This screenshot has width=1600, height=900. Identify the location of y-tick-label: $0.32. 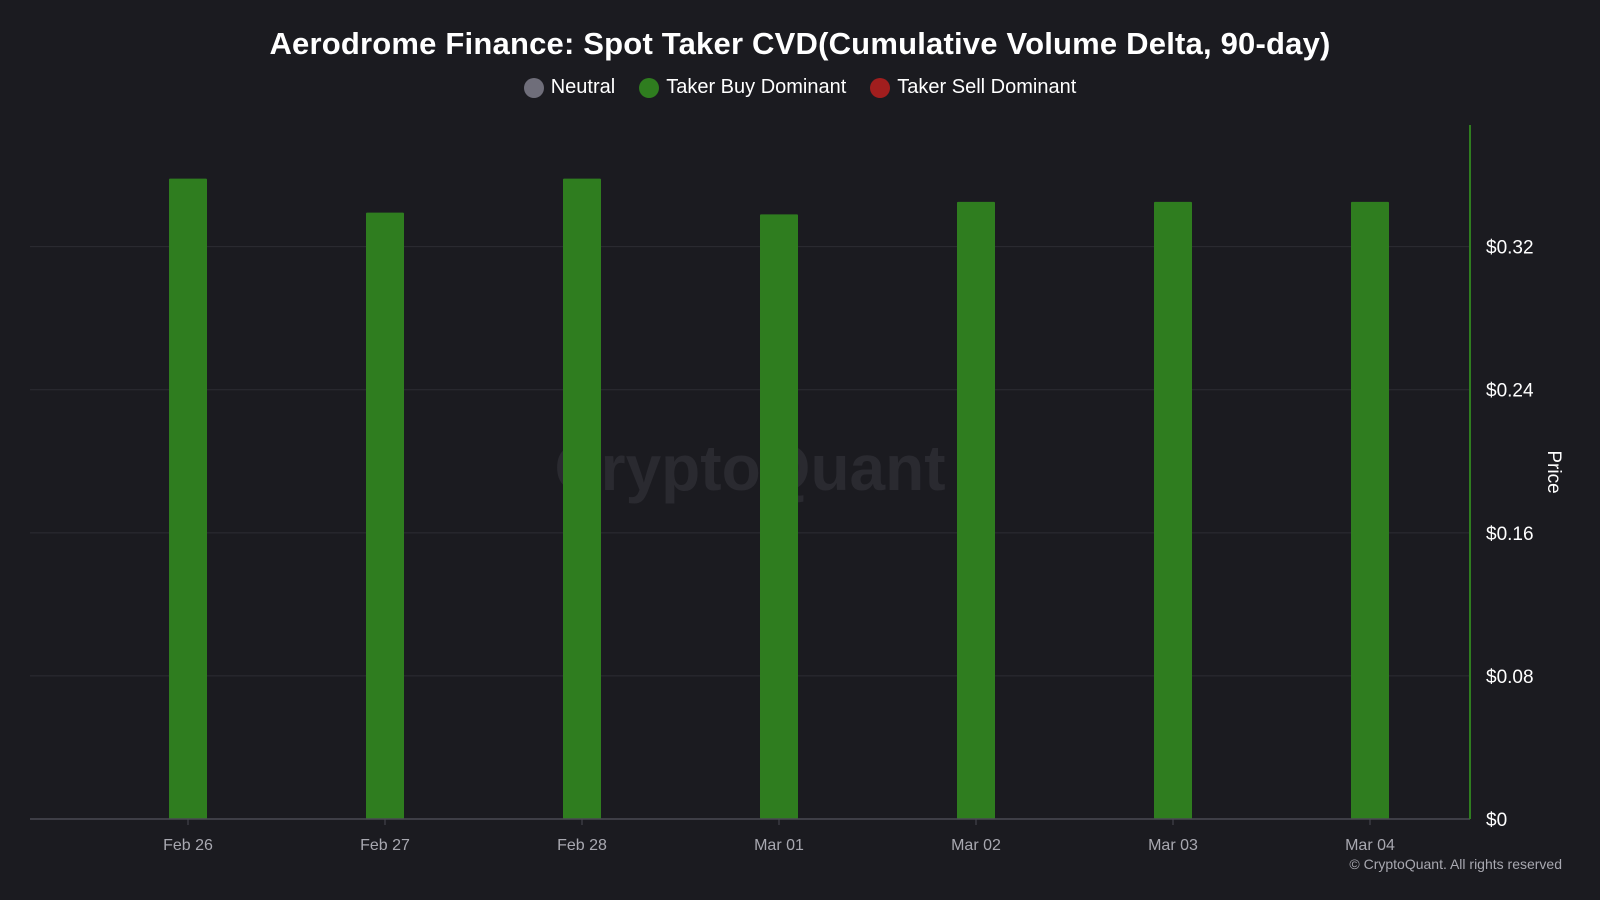
(1510, 248).